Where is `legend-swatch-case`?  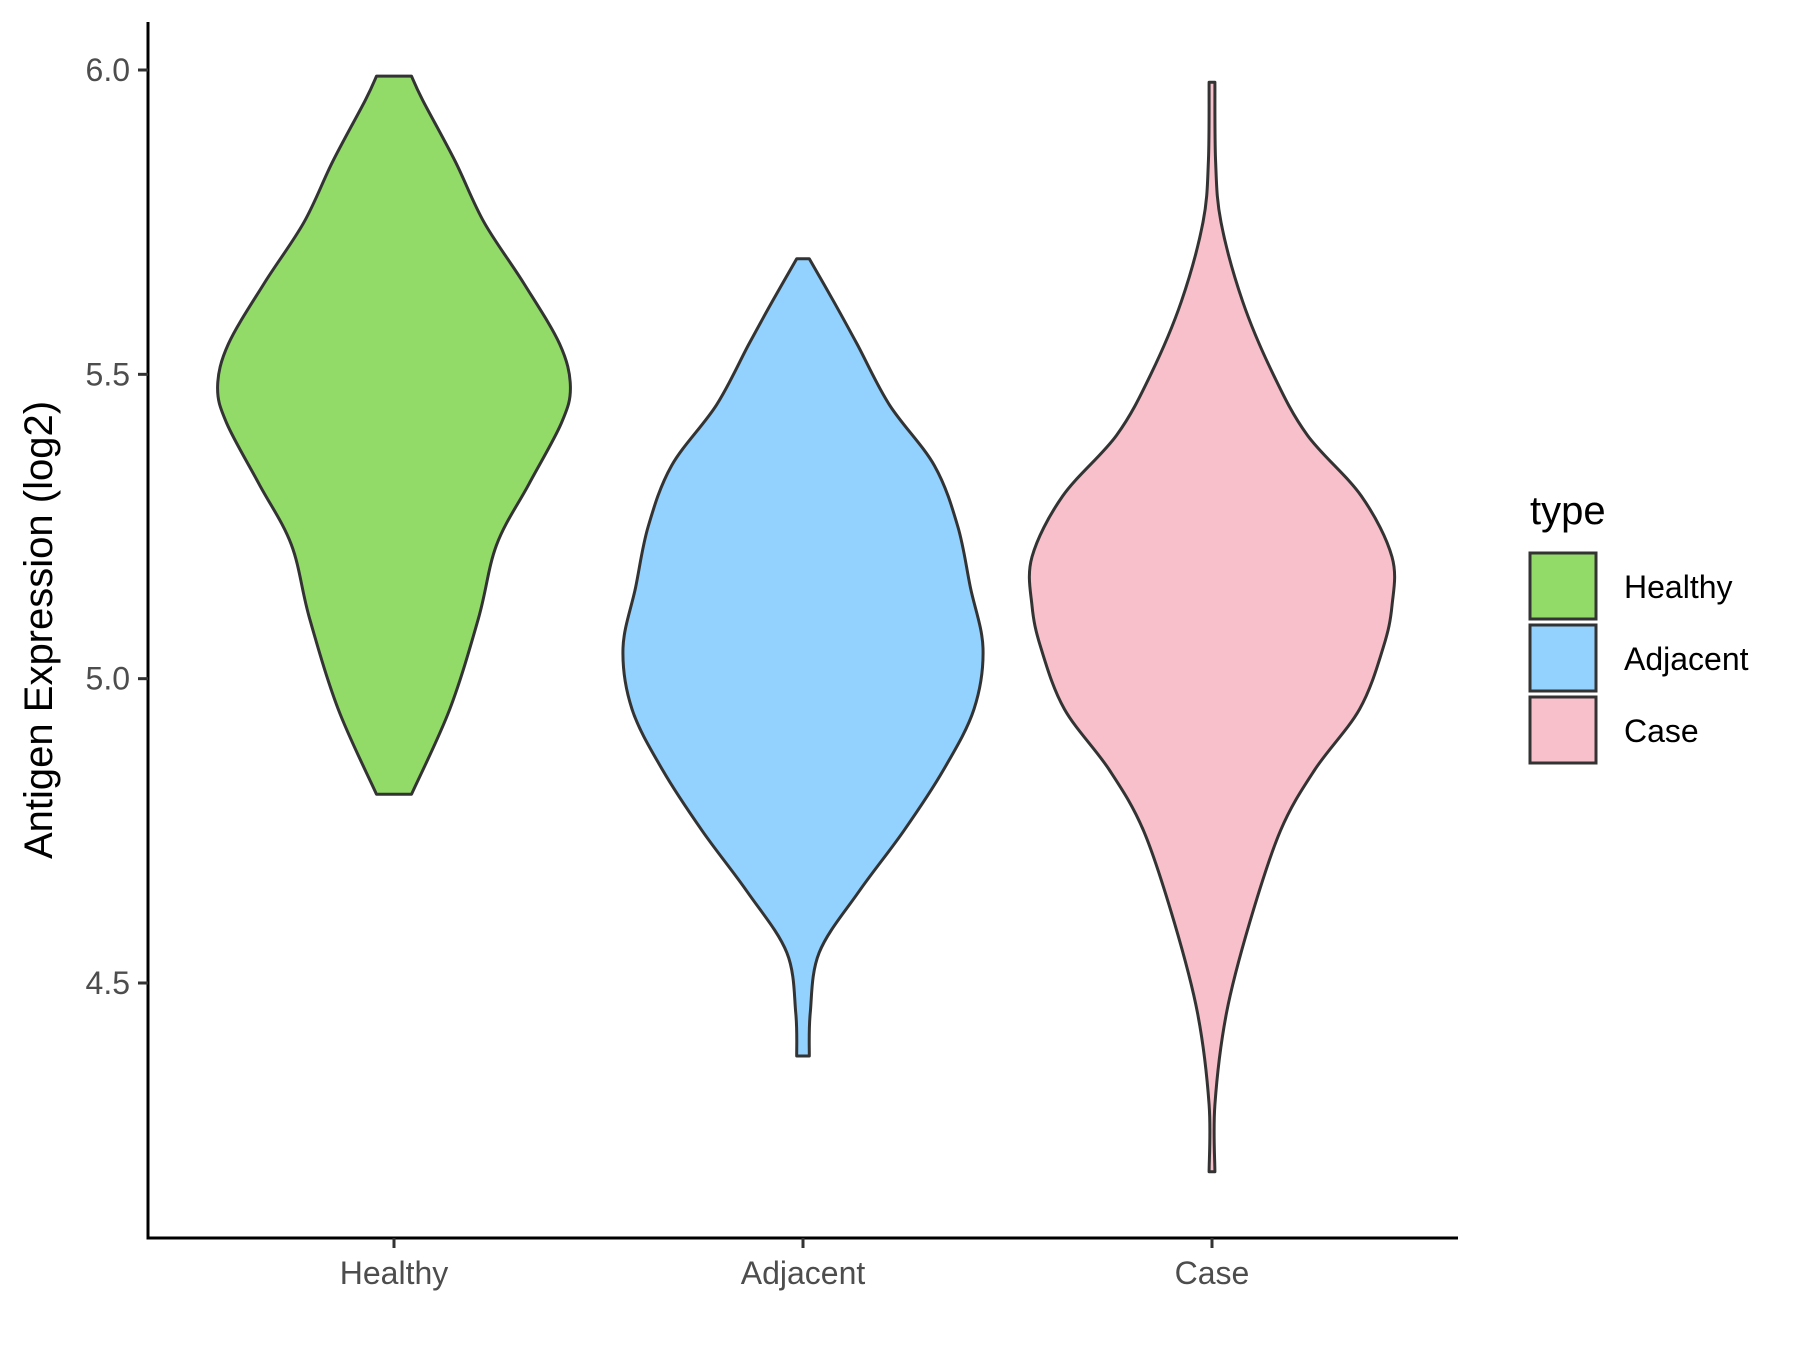 legend-swatch-case is located at coordinates (1563, 730).